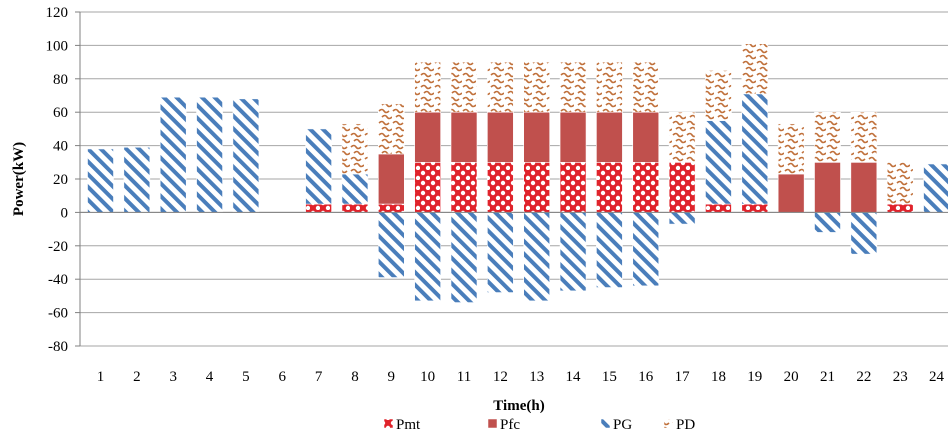  What do you see at coordinates (58, 247) in the screenshot?
I see `y-tick-label: -20` at bounding box center [58, 247].